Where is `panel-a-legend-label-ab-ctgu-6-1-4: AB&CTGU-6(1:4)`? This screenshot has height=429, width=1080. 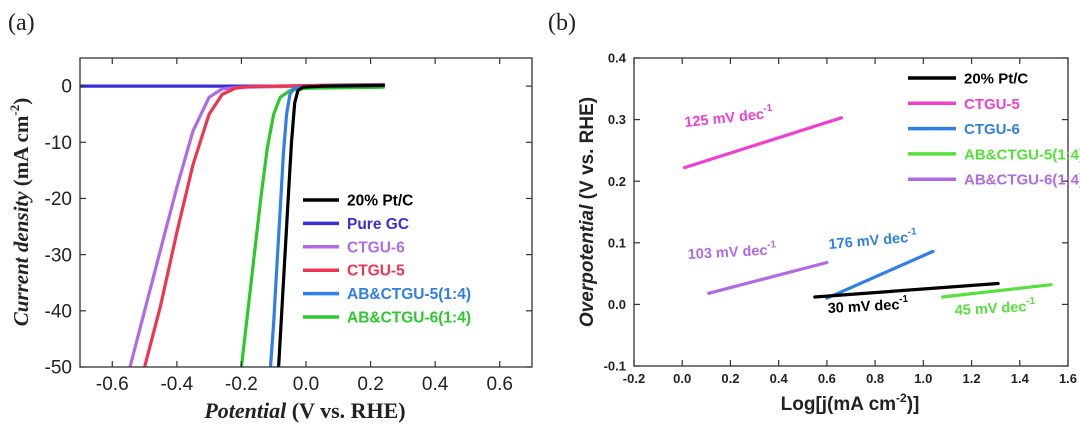
panel-a-legend-label-ab-ctgu-6-1-4: AB&CTGU-6(1:4) is located at coordinates (409, 318).